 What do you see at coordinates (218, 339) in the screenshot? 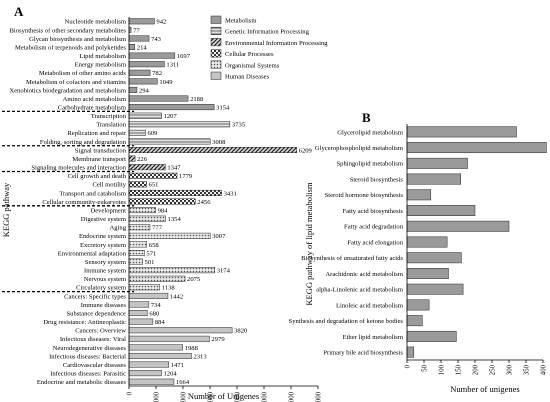
I see `value-label: 2979` at bounding box center [218, 339].